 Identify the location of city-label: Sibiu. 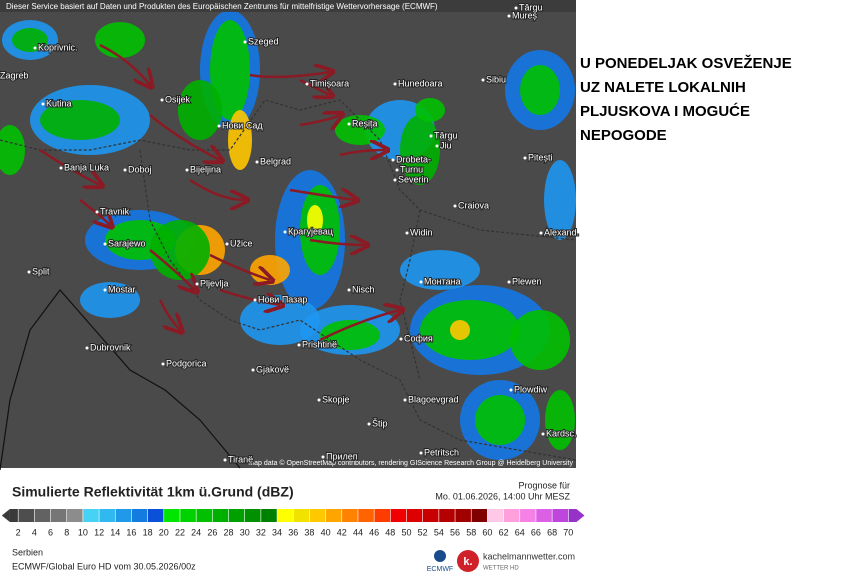
(496, 79).